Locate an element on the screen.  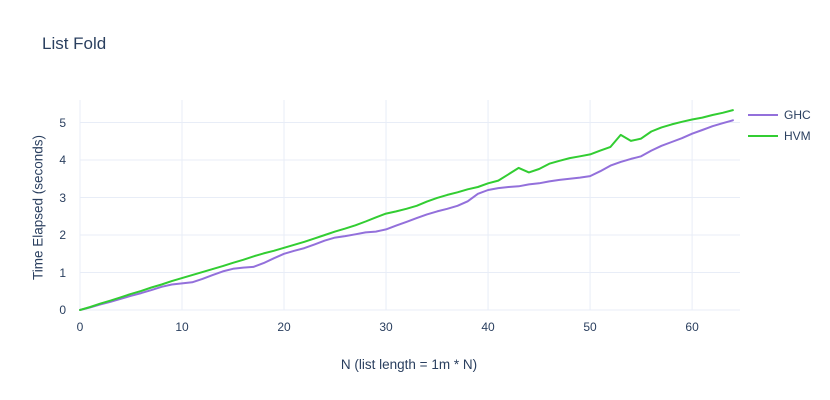
x-axis-title: N (list length = 1m * N) is located at coordinates (409, 364).